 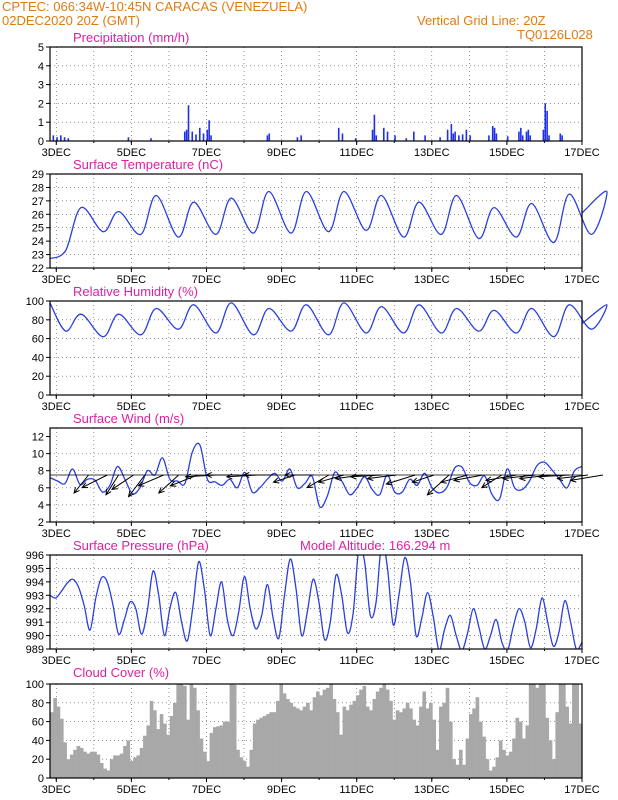 What do you see at coordinates (38, 269) in the screenshot?
I see `y-tick-label: 22` at bounding box center [38, 269].